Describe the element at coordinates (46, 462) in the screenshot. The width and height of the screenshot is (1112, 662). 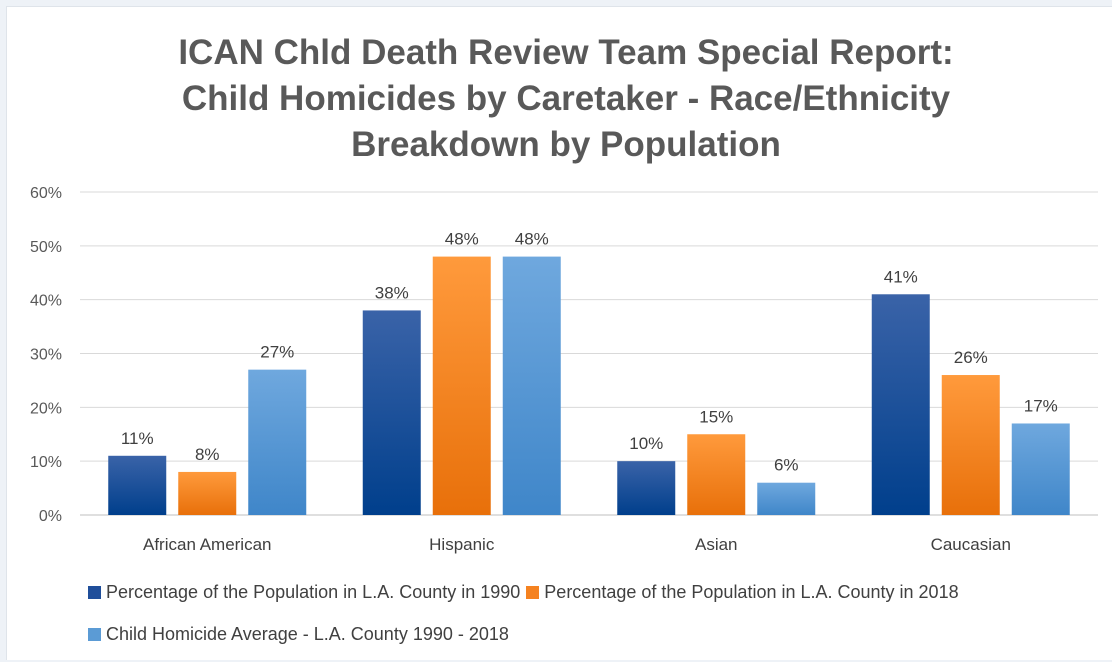
I see `y-tick-label-1: 10%` at that location.